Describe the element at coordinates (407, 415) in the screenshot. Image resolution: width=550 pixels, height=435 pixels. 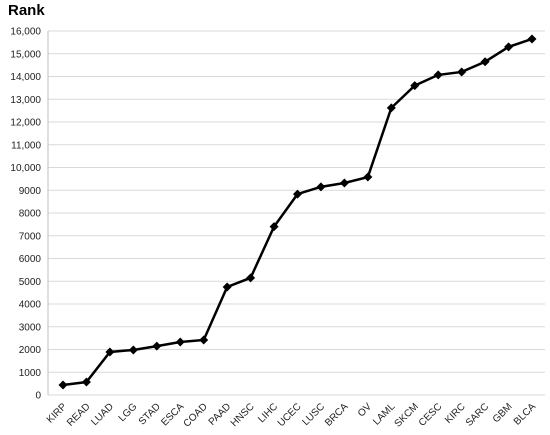
I see `x-tick-label: SKCM` at that location.